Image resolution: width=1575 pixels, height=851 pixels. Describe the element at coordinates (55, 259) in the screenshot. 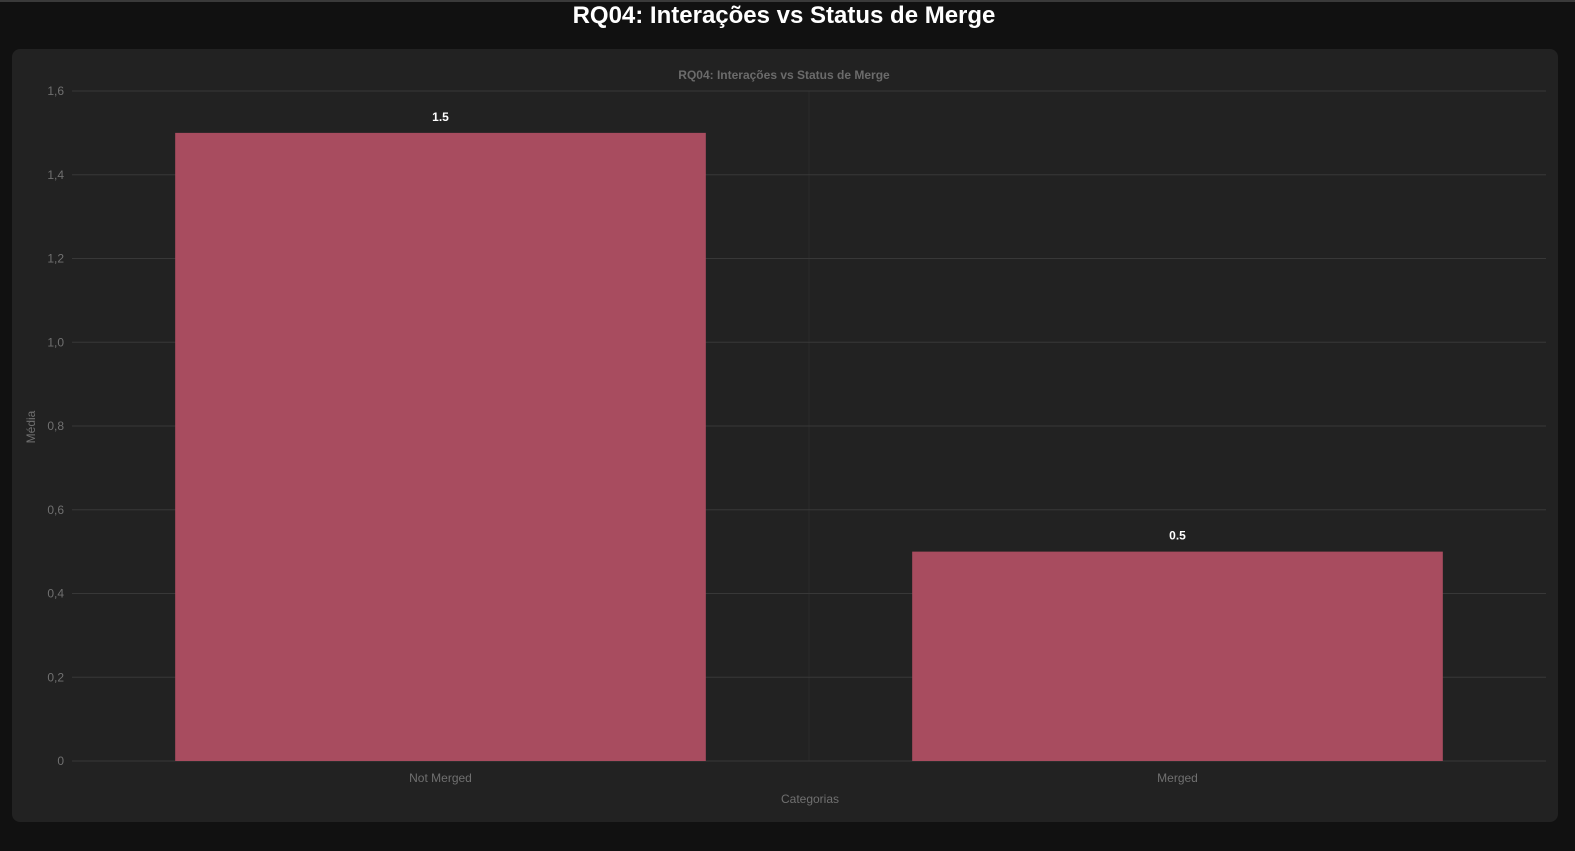

I see `y-tick-label: 1,2` at that location.